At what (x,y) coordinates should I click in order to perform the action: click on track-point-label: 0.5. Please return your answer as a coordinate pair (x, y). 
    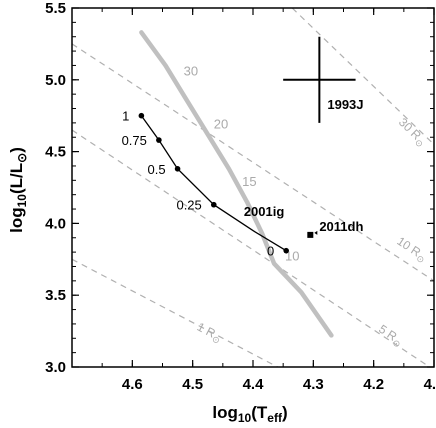
    Looking at the image, I should click on (157, 169).